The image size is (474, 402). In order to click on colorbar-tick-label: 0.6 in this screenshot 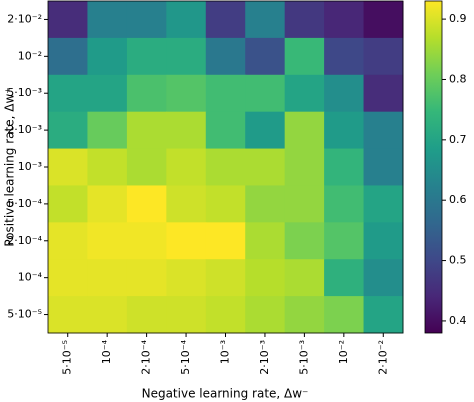, I will do `click(458, 199)`.